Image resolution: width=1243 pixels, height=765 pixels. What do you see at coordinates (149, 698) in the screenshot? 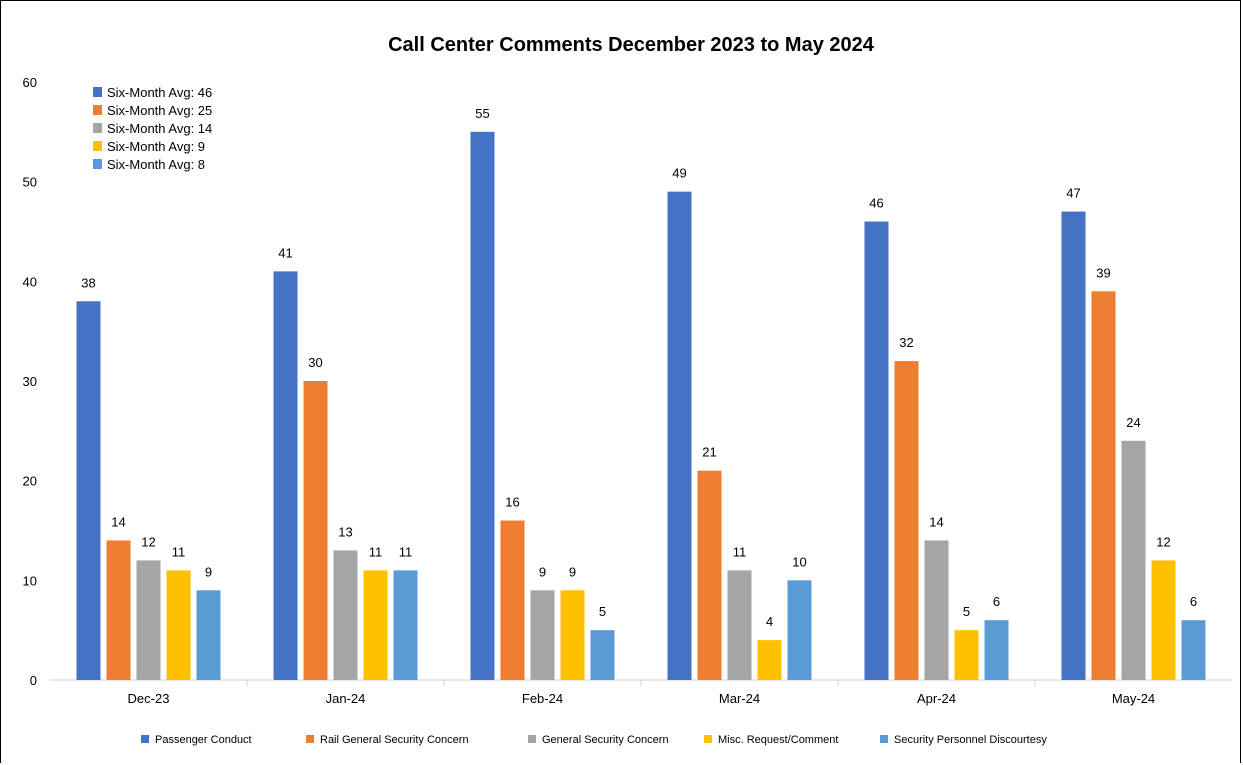
I see `x-tick-label: Dec-23` at bounding box center [149, 698].